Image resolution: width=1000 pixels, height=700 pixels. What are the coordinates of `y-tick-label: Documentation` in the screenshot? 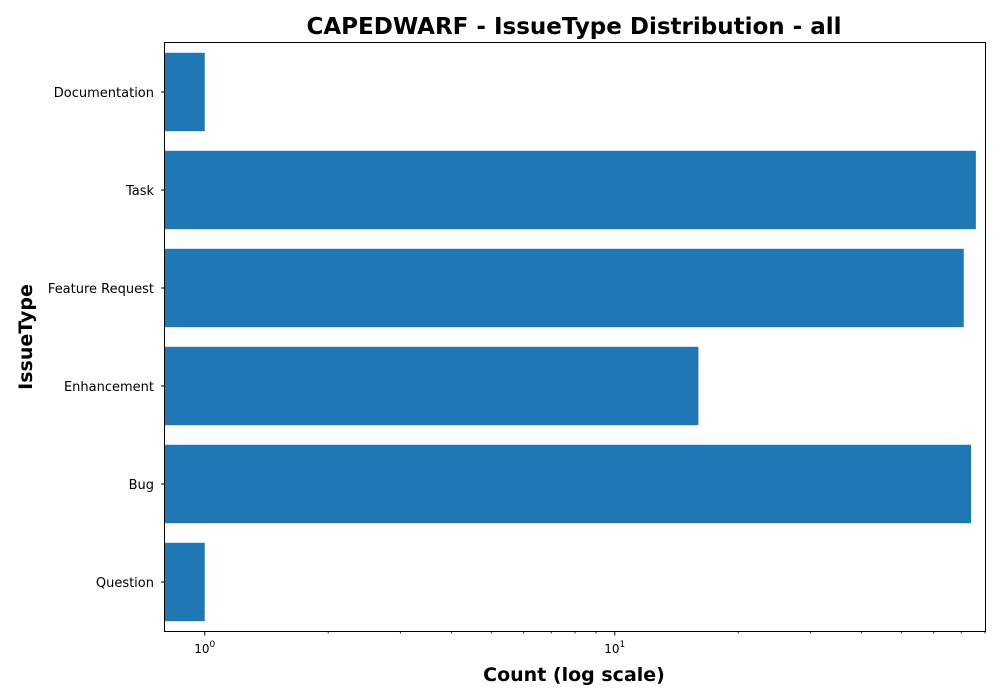 It's located at (104, 93).